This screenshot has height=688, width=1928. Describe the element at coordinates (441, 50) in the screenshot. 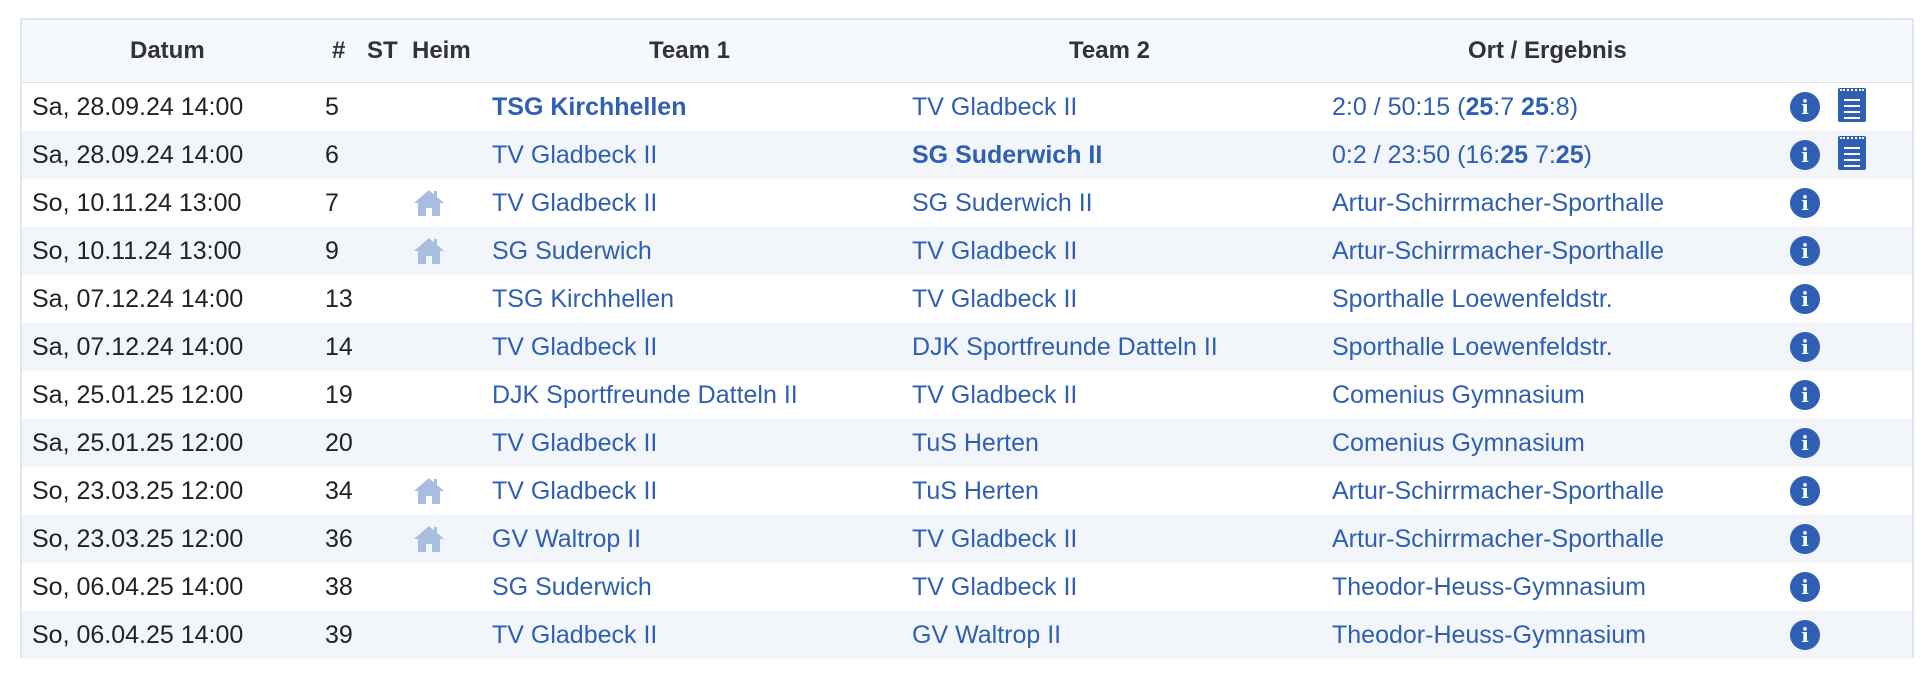

I see `header-heim: Heim` at that location.